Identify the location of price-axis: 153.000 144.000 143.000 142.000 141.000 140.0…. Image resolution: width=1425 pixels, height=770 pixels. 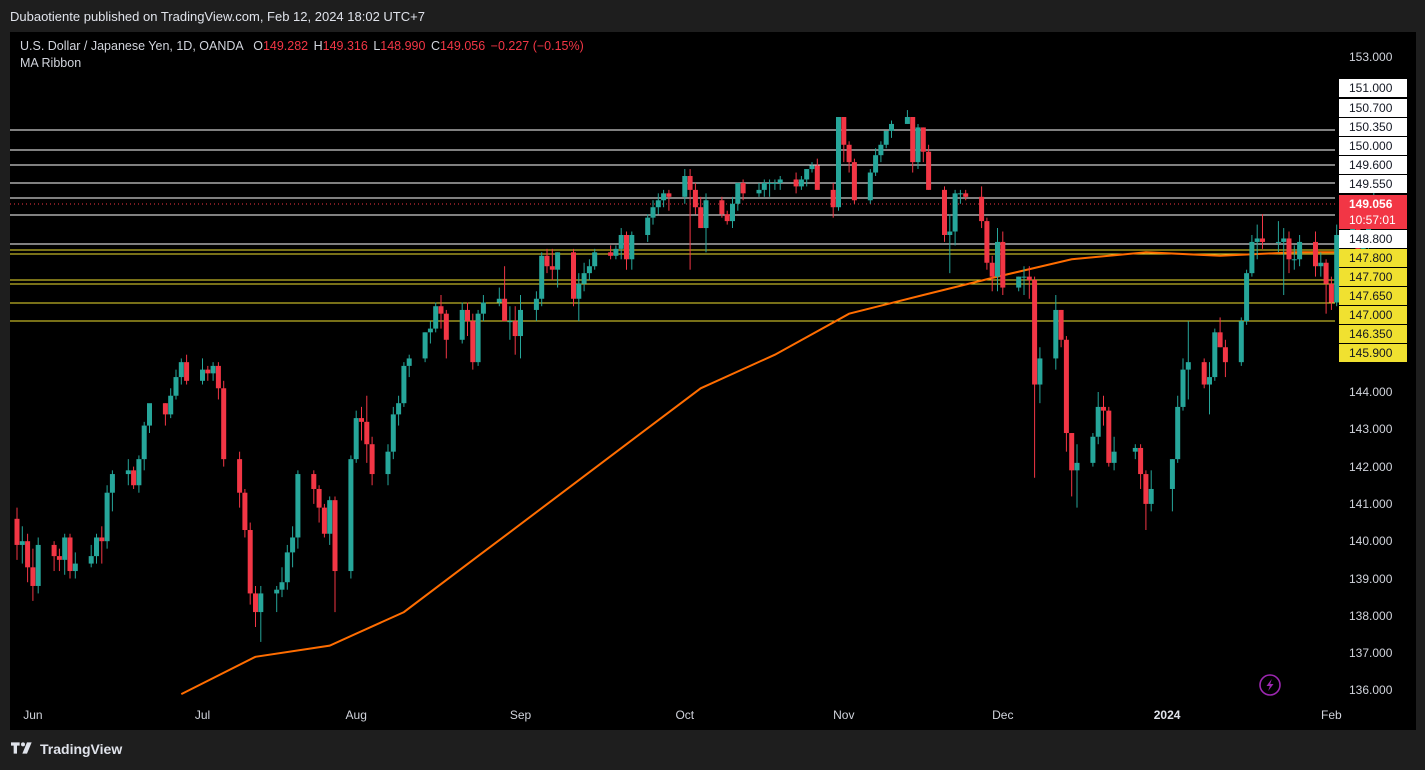
(1371, 373).